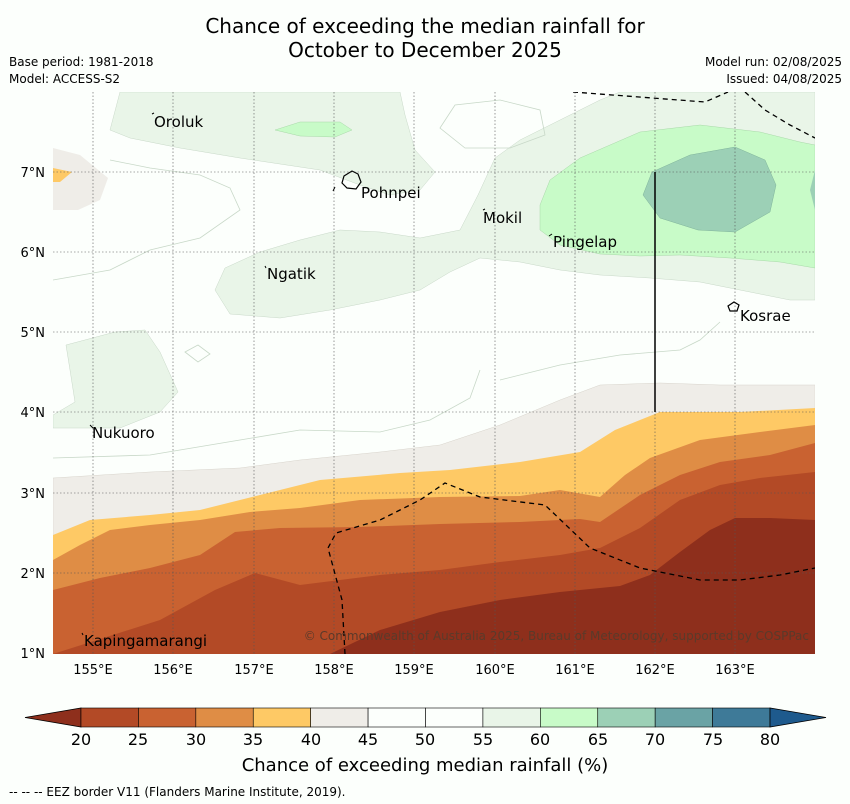 The image size is (850, 804). I want to click on region-60-65-patch, so click(313, 129).